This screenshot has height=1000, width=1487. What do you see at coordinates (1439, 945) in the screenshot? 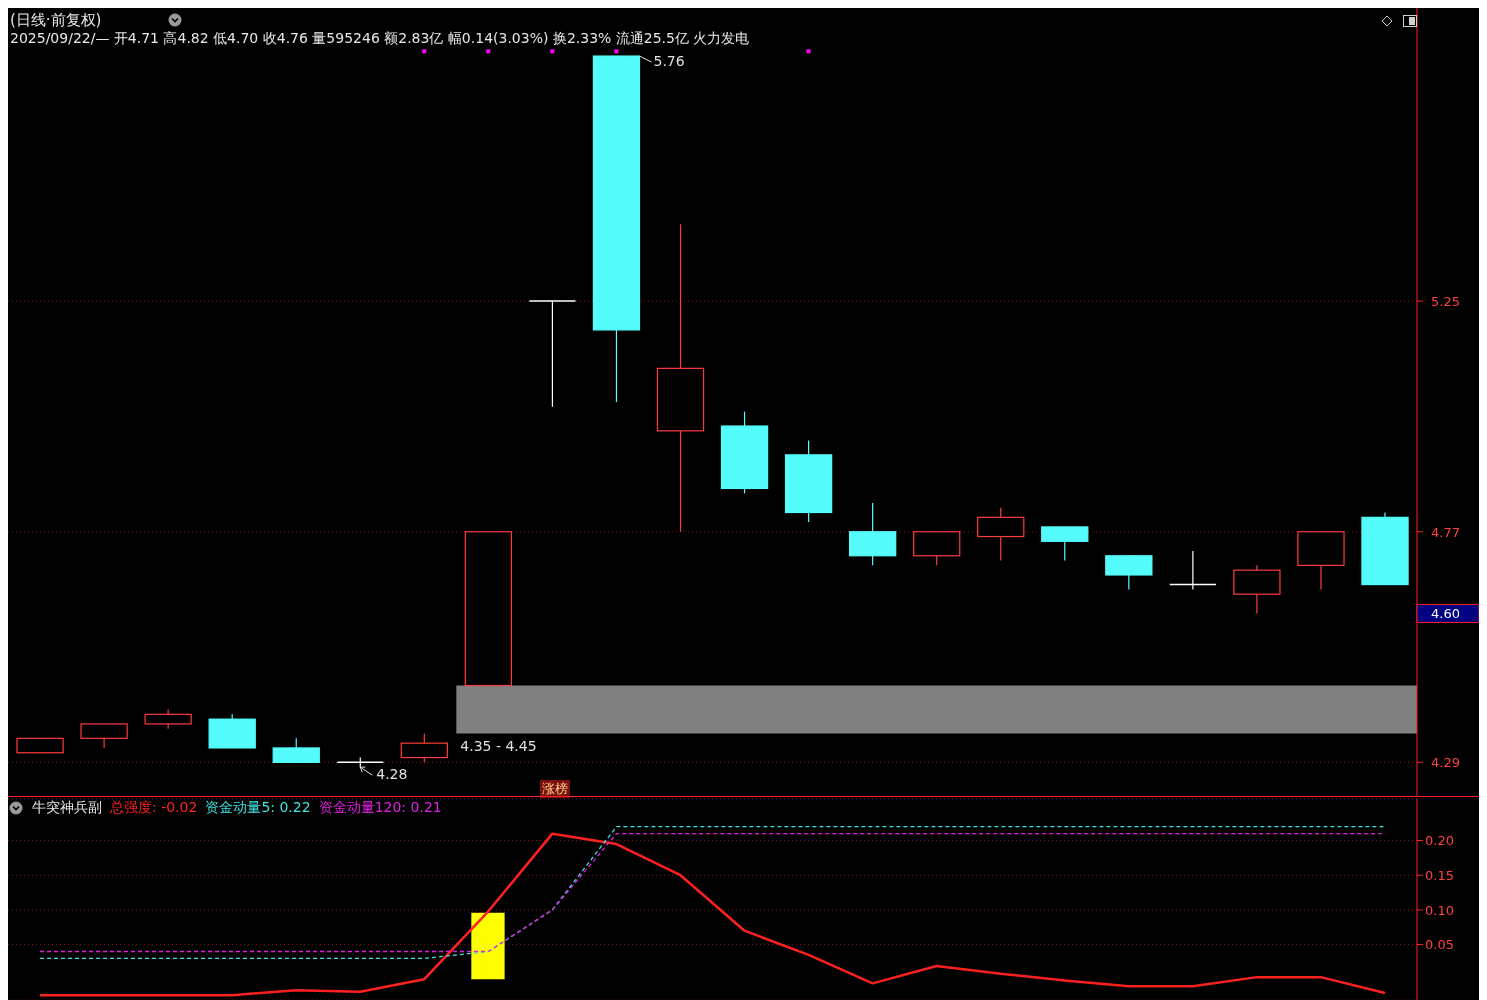
I see `y-tick-label: 0.05` at bounding box center [1439, 945].